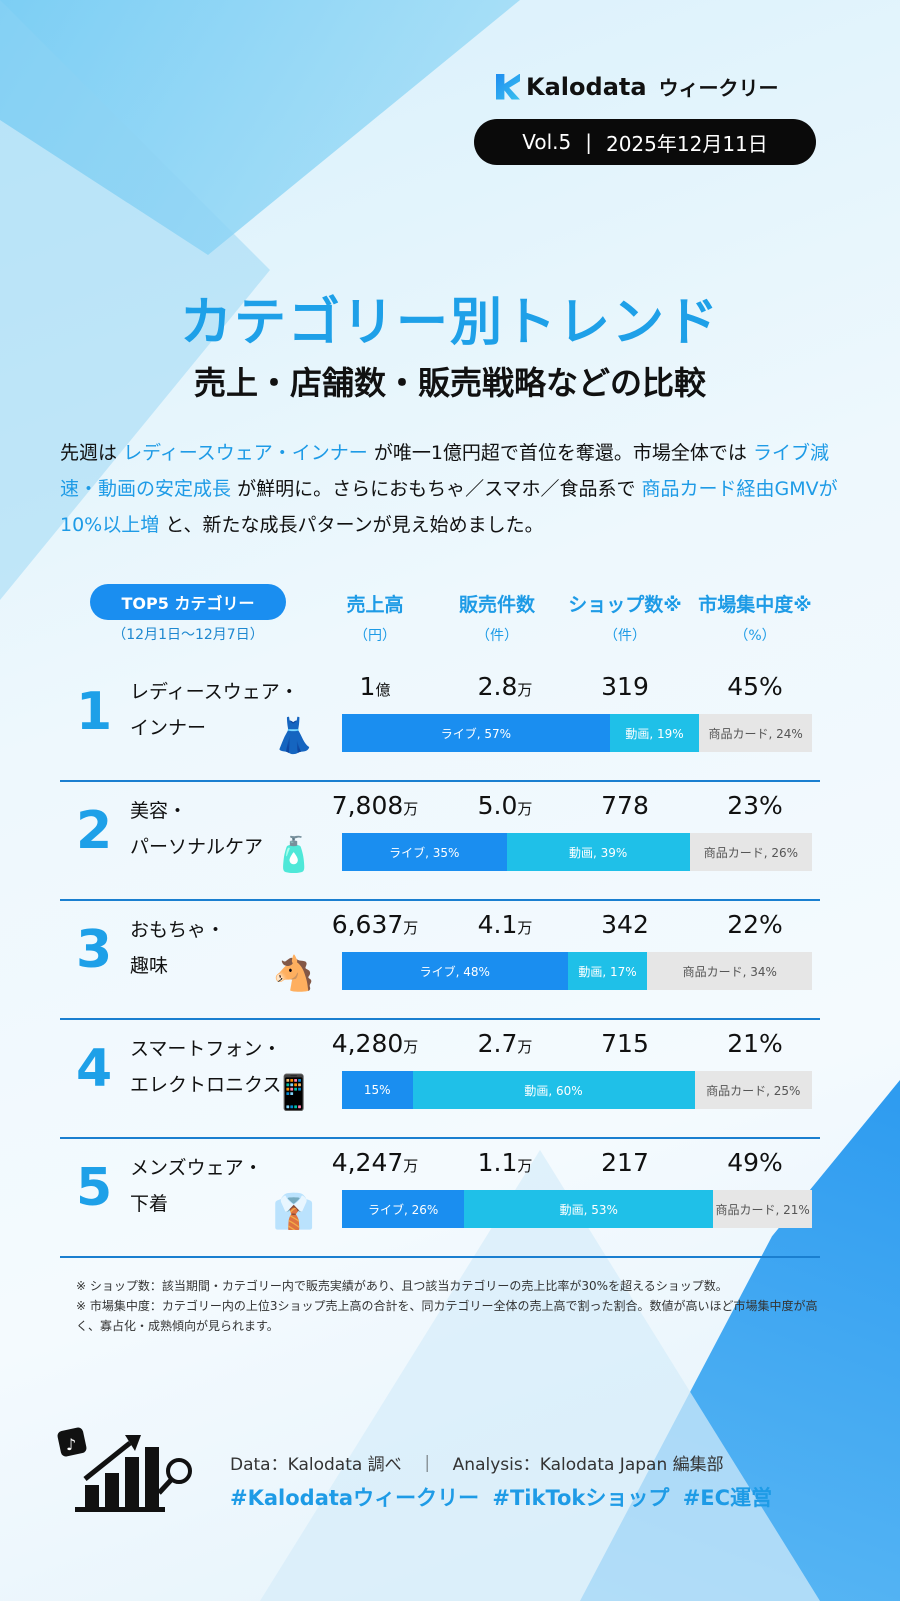 This screenshot has width=900, height=1601. I want to click on bar-segment-live: ライブ, 26%, so click(403, 1209).